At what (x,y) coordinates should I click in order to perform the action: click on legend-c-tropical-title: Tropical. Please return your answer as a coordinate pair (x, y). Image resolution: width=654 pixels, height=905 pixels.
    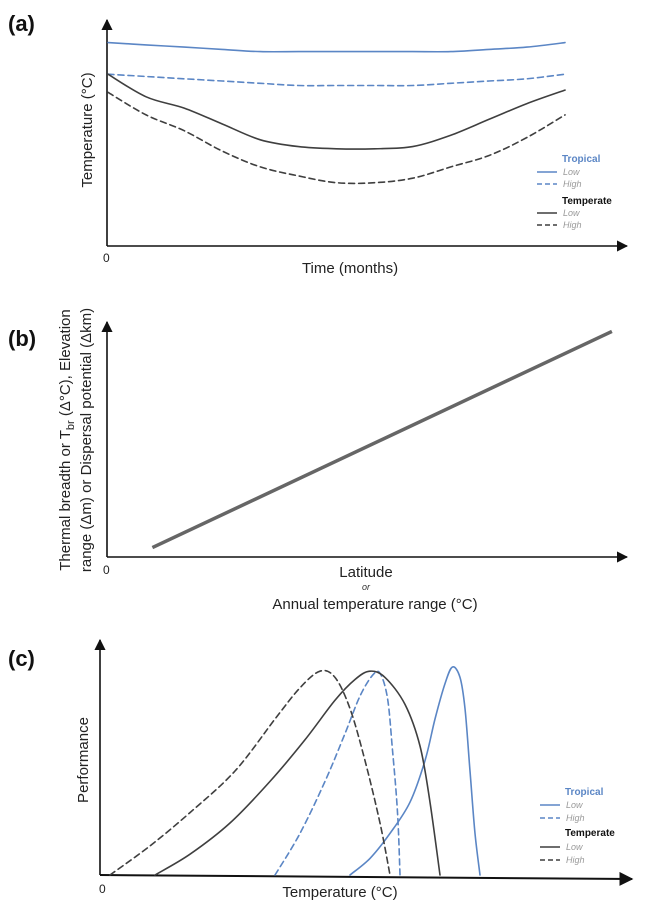
    Looking at the image, I should click on (584, 792).